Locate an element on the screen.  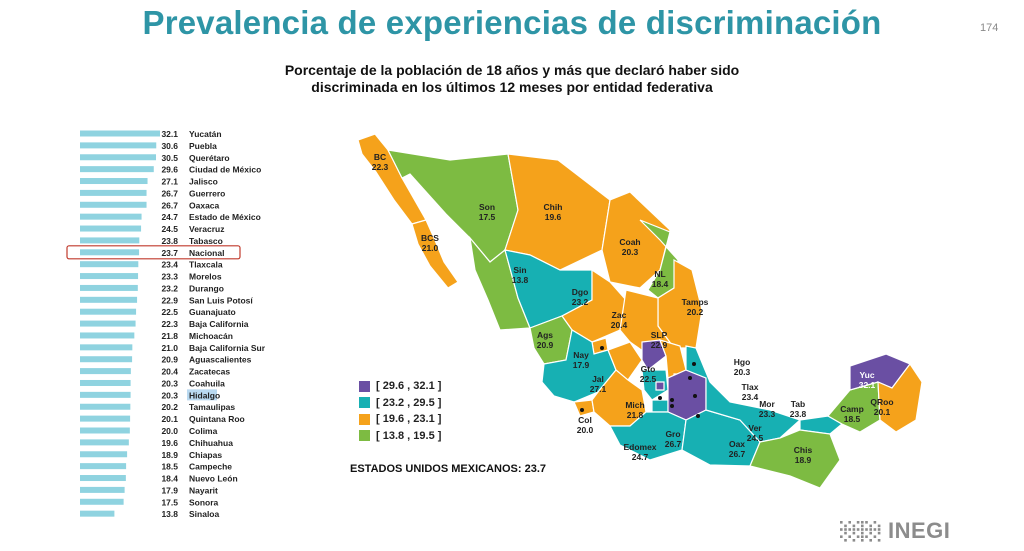
state-value-label: 20.2 is located at coordinates (695, 312).